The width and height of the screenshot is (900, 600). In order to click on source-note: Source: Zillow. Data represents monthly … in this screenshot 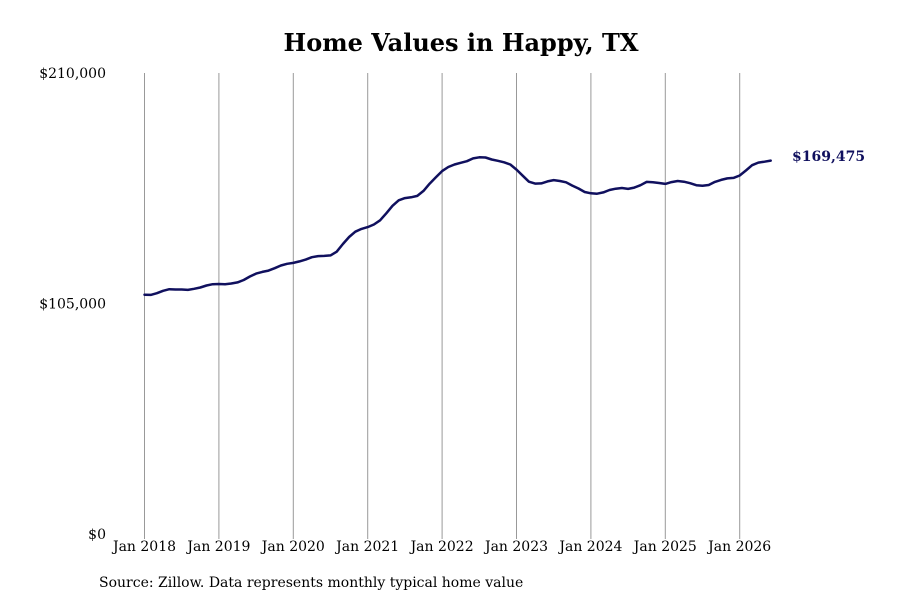, I will do `click(311, 583)`.